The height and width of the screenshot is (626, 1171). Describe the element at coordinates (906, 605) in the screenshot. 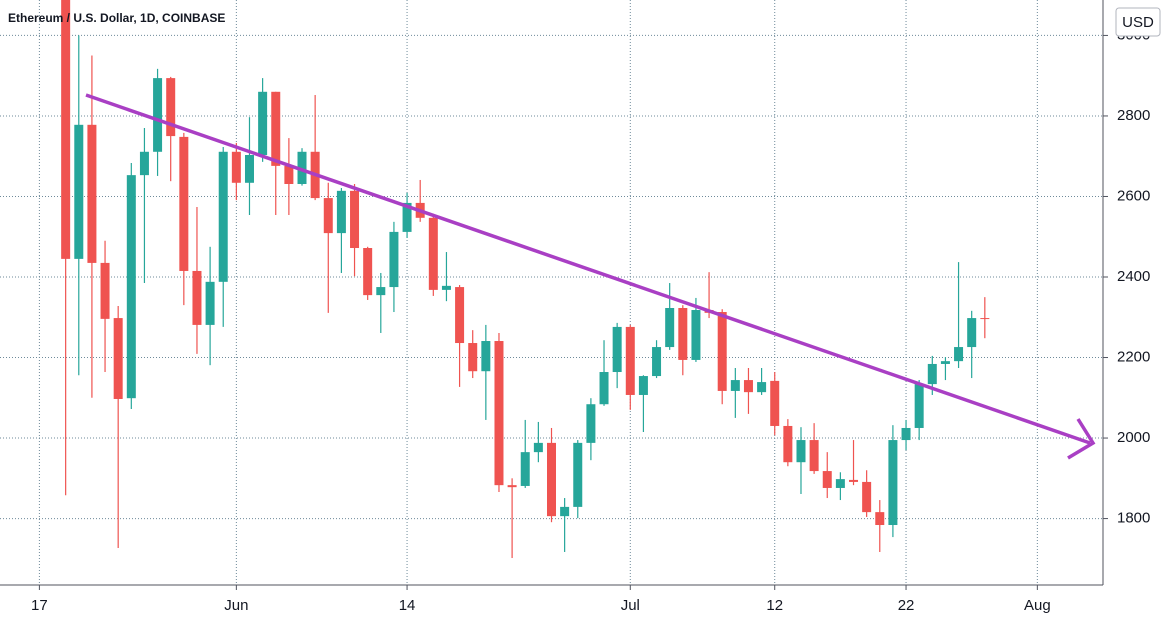

I see `x-tick-label: 22` at that location.